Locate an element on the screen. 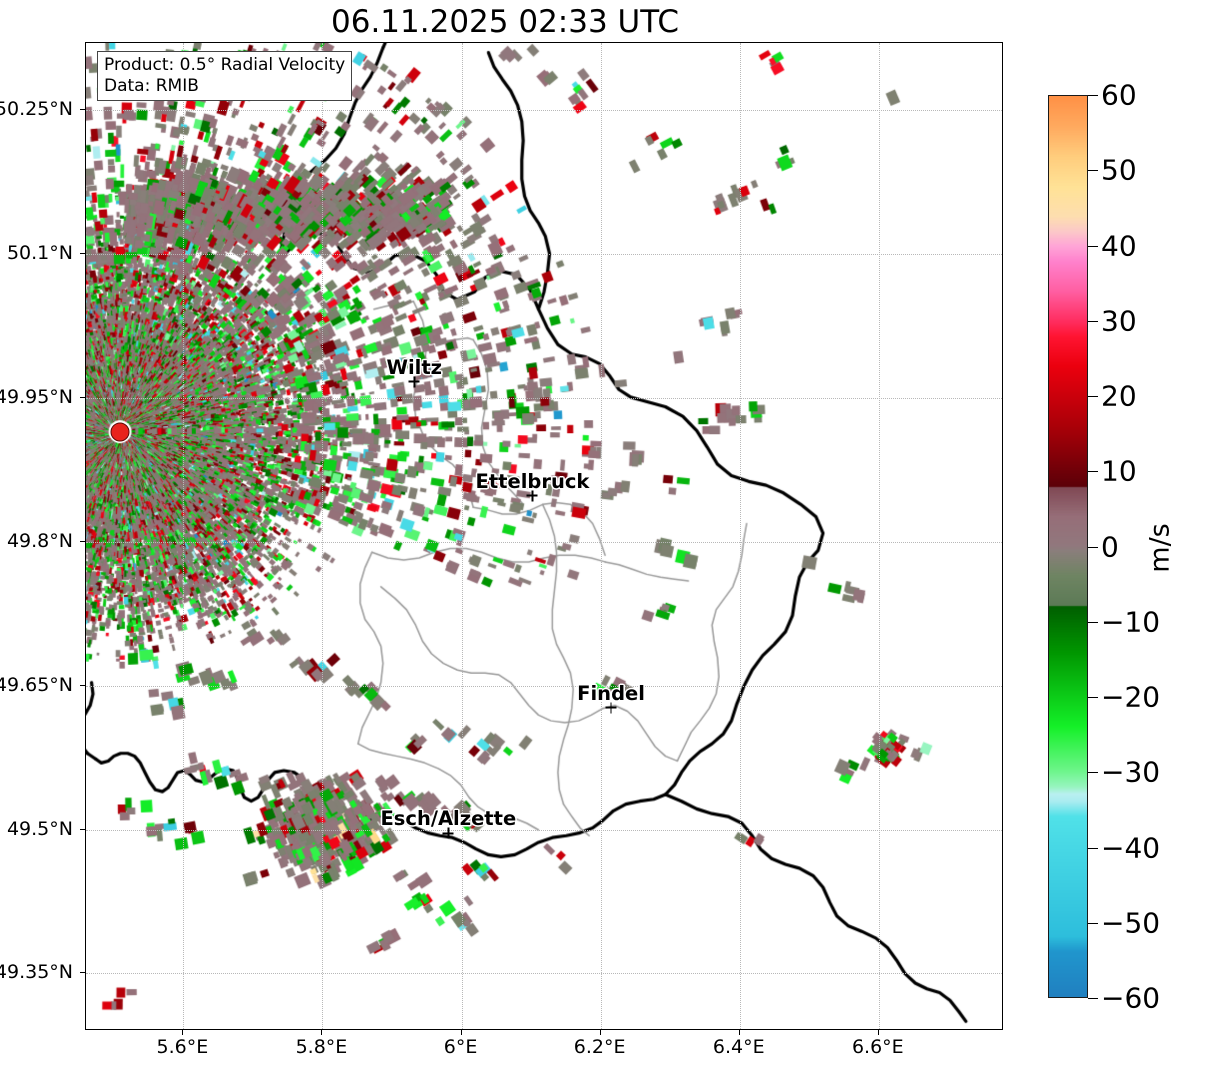  x-tick-label: 5.8°E is located at coordinates (321, 1047).